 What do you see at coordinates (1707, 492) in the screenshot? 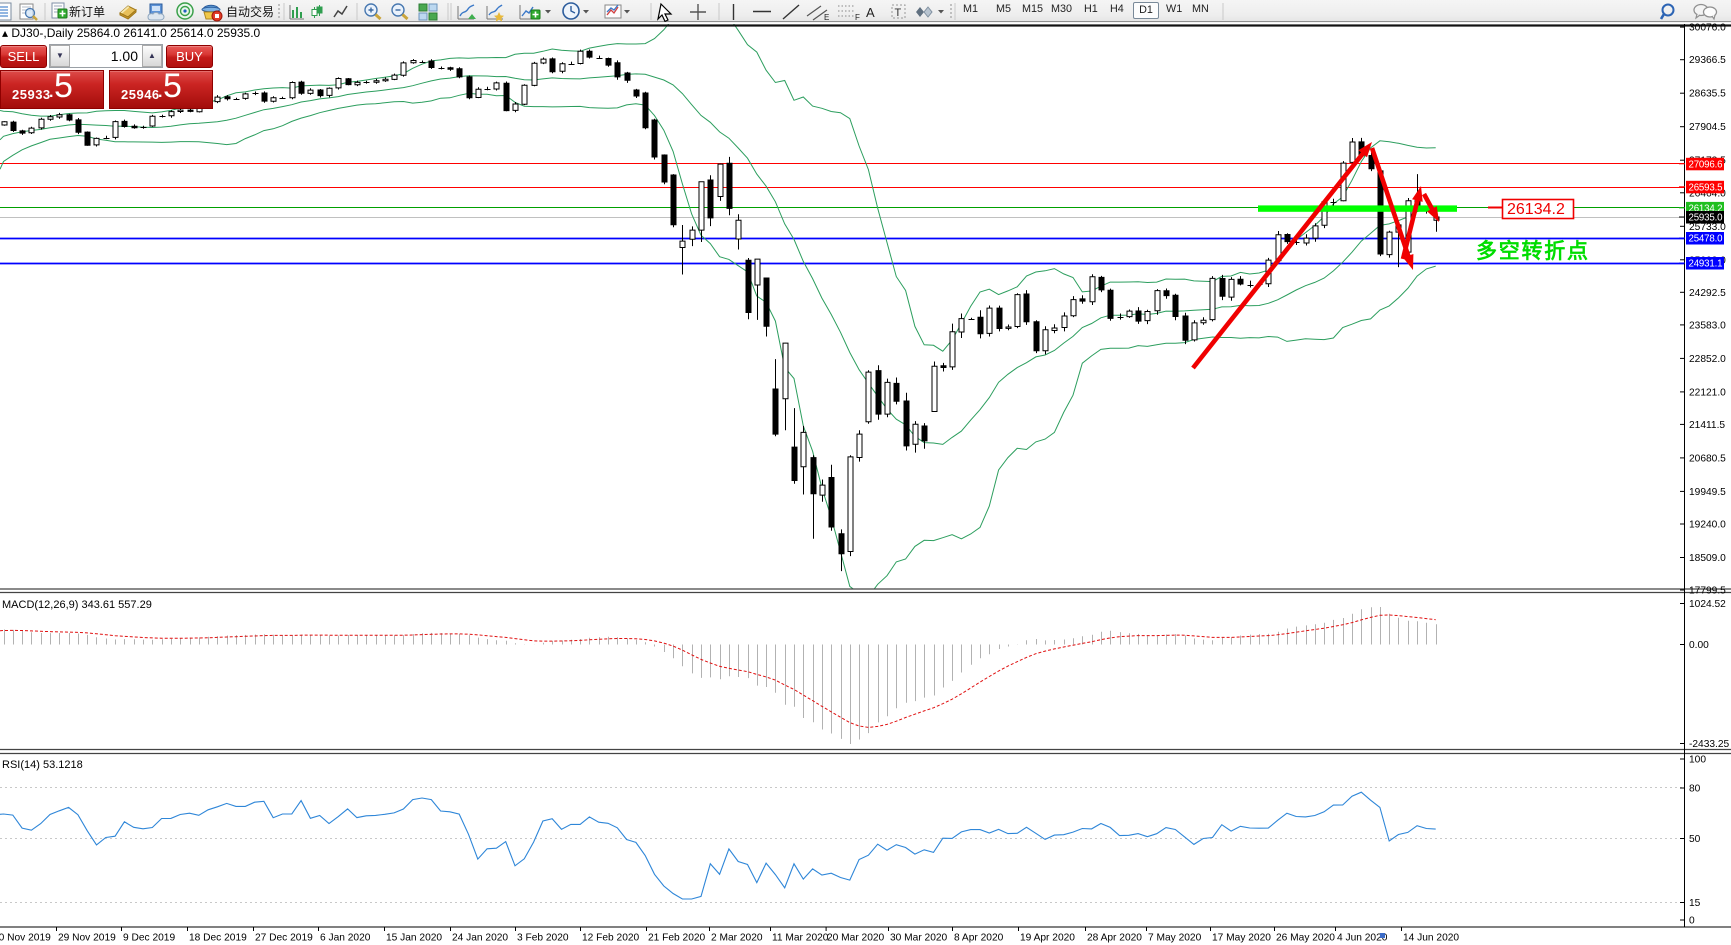
I see `svg-text: 19949.5` at bounding box center [1707, 492].